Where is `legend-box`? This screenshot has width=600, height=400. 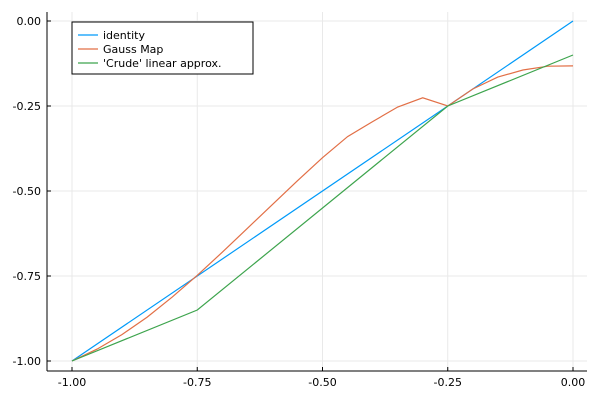 legend-box is located at coordinates (162, 48).